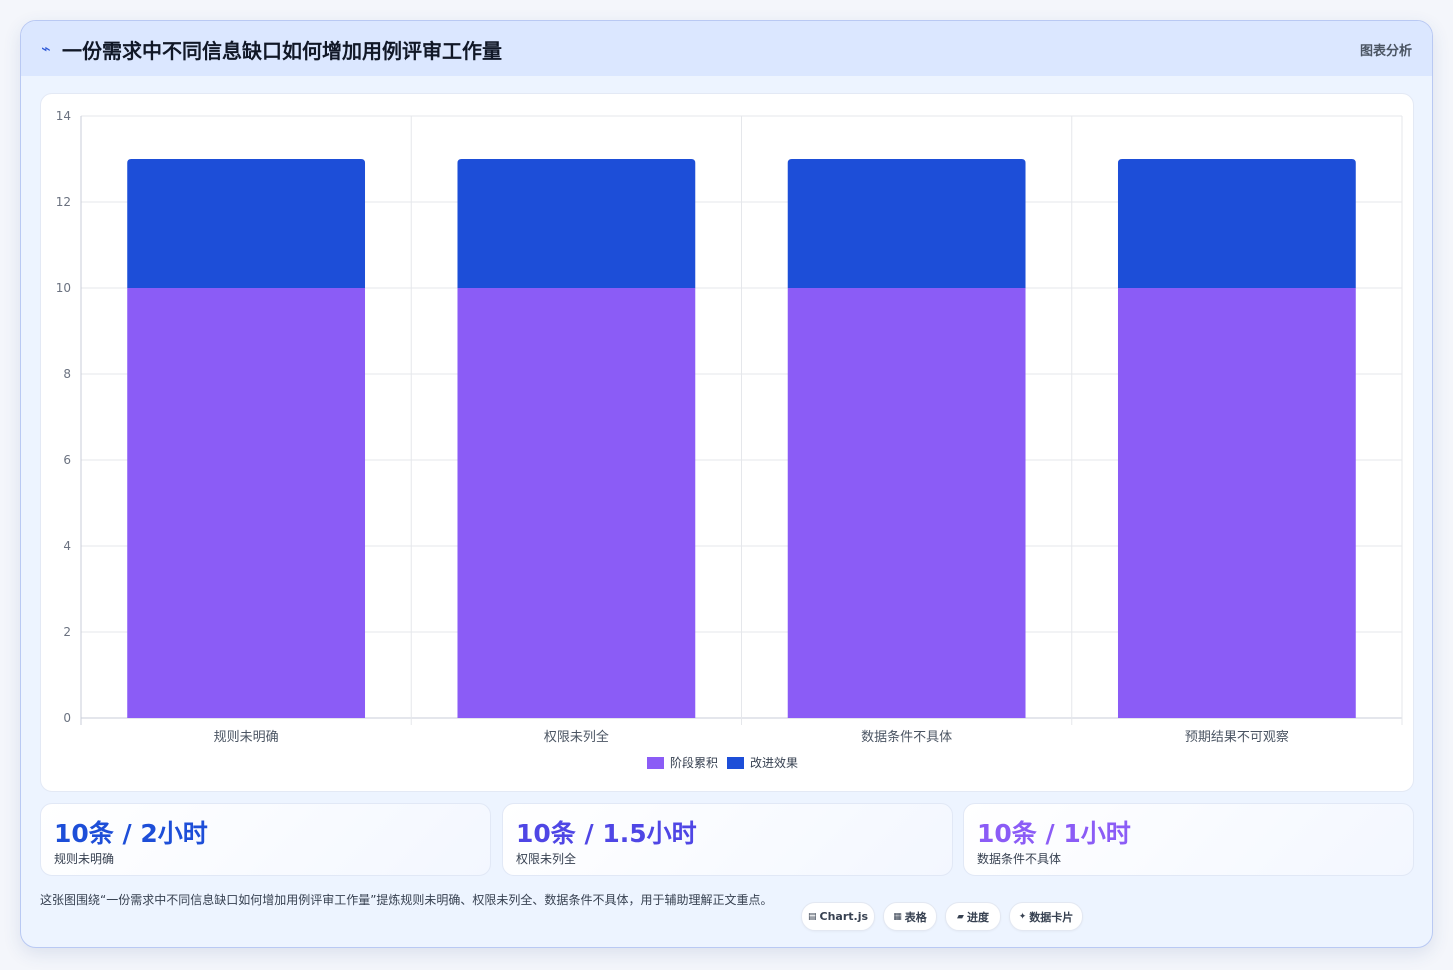 Image resolution: width=1453 pixels, height=970 pixels. I want to click on x-tick-label: 数据条件不具体, so click(906, 737).